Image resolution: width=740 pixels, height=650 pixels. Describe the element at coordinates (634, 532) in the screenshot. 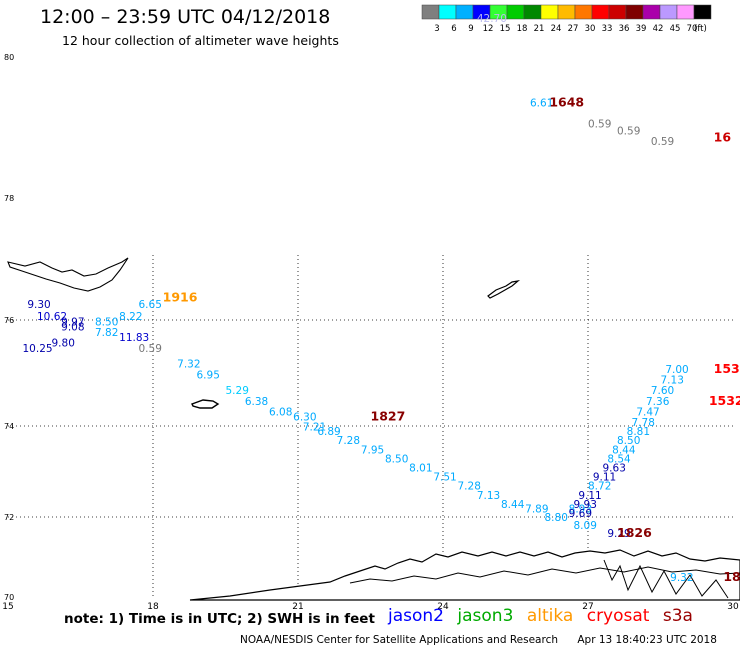

I see `pass-time: 1826` at that location.